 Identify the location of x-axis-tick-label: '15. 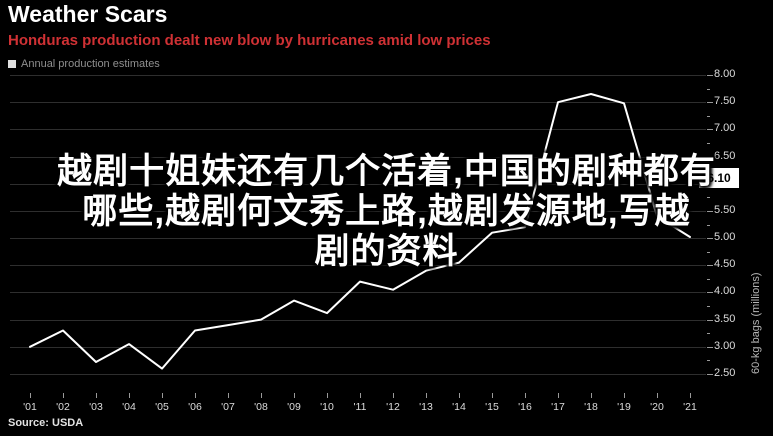
(492, 407).